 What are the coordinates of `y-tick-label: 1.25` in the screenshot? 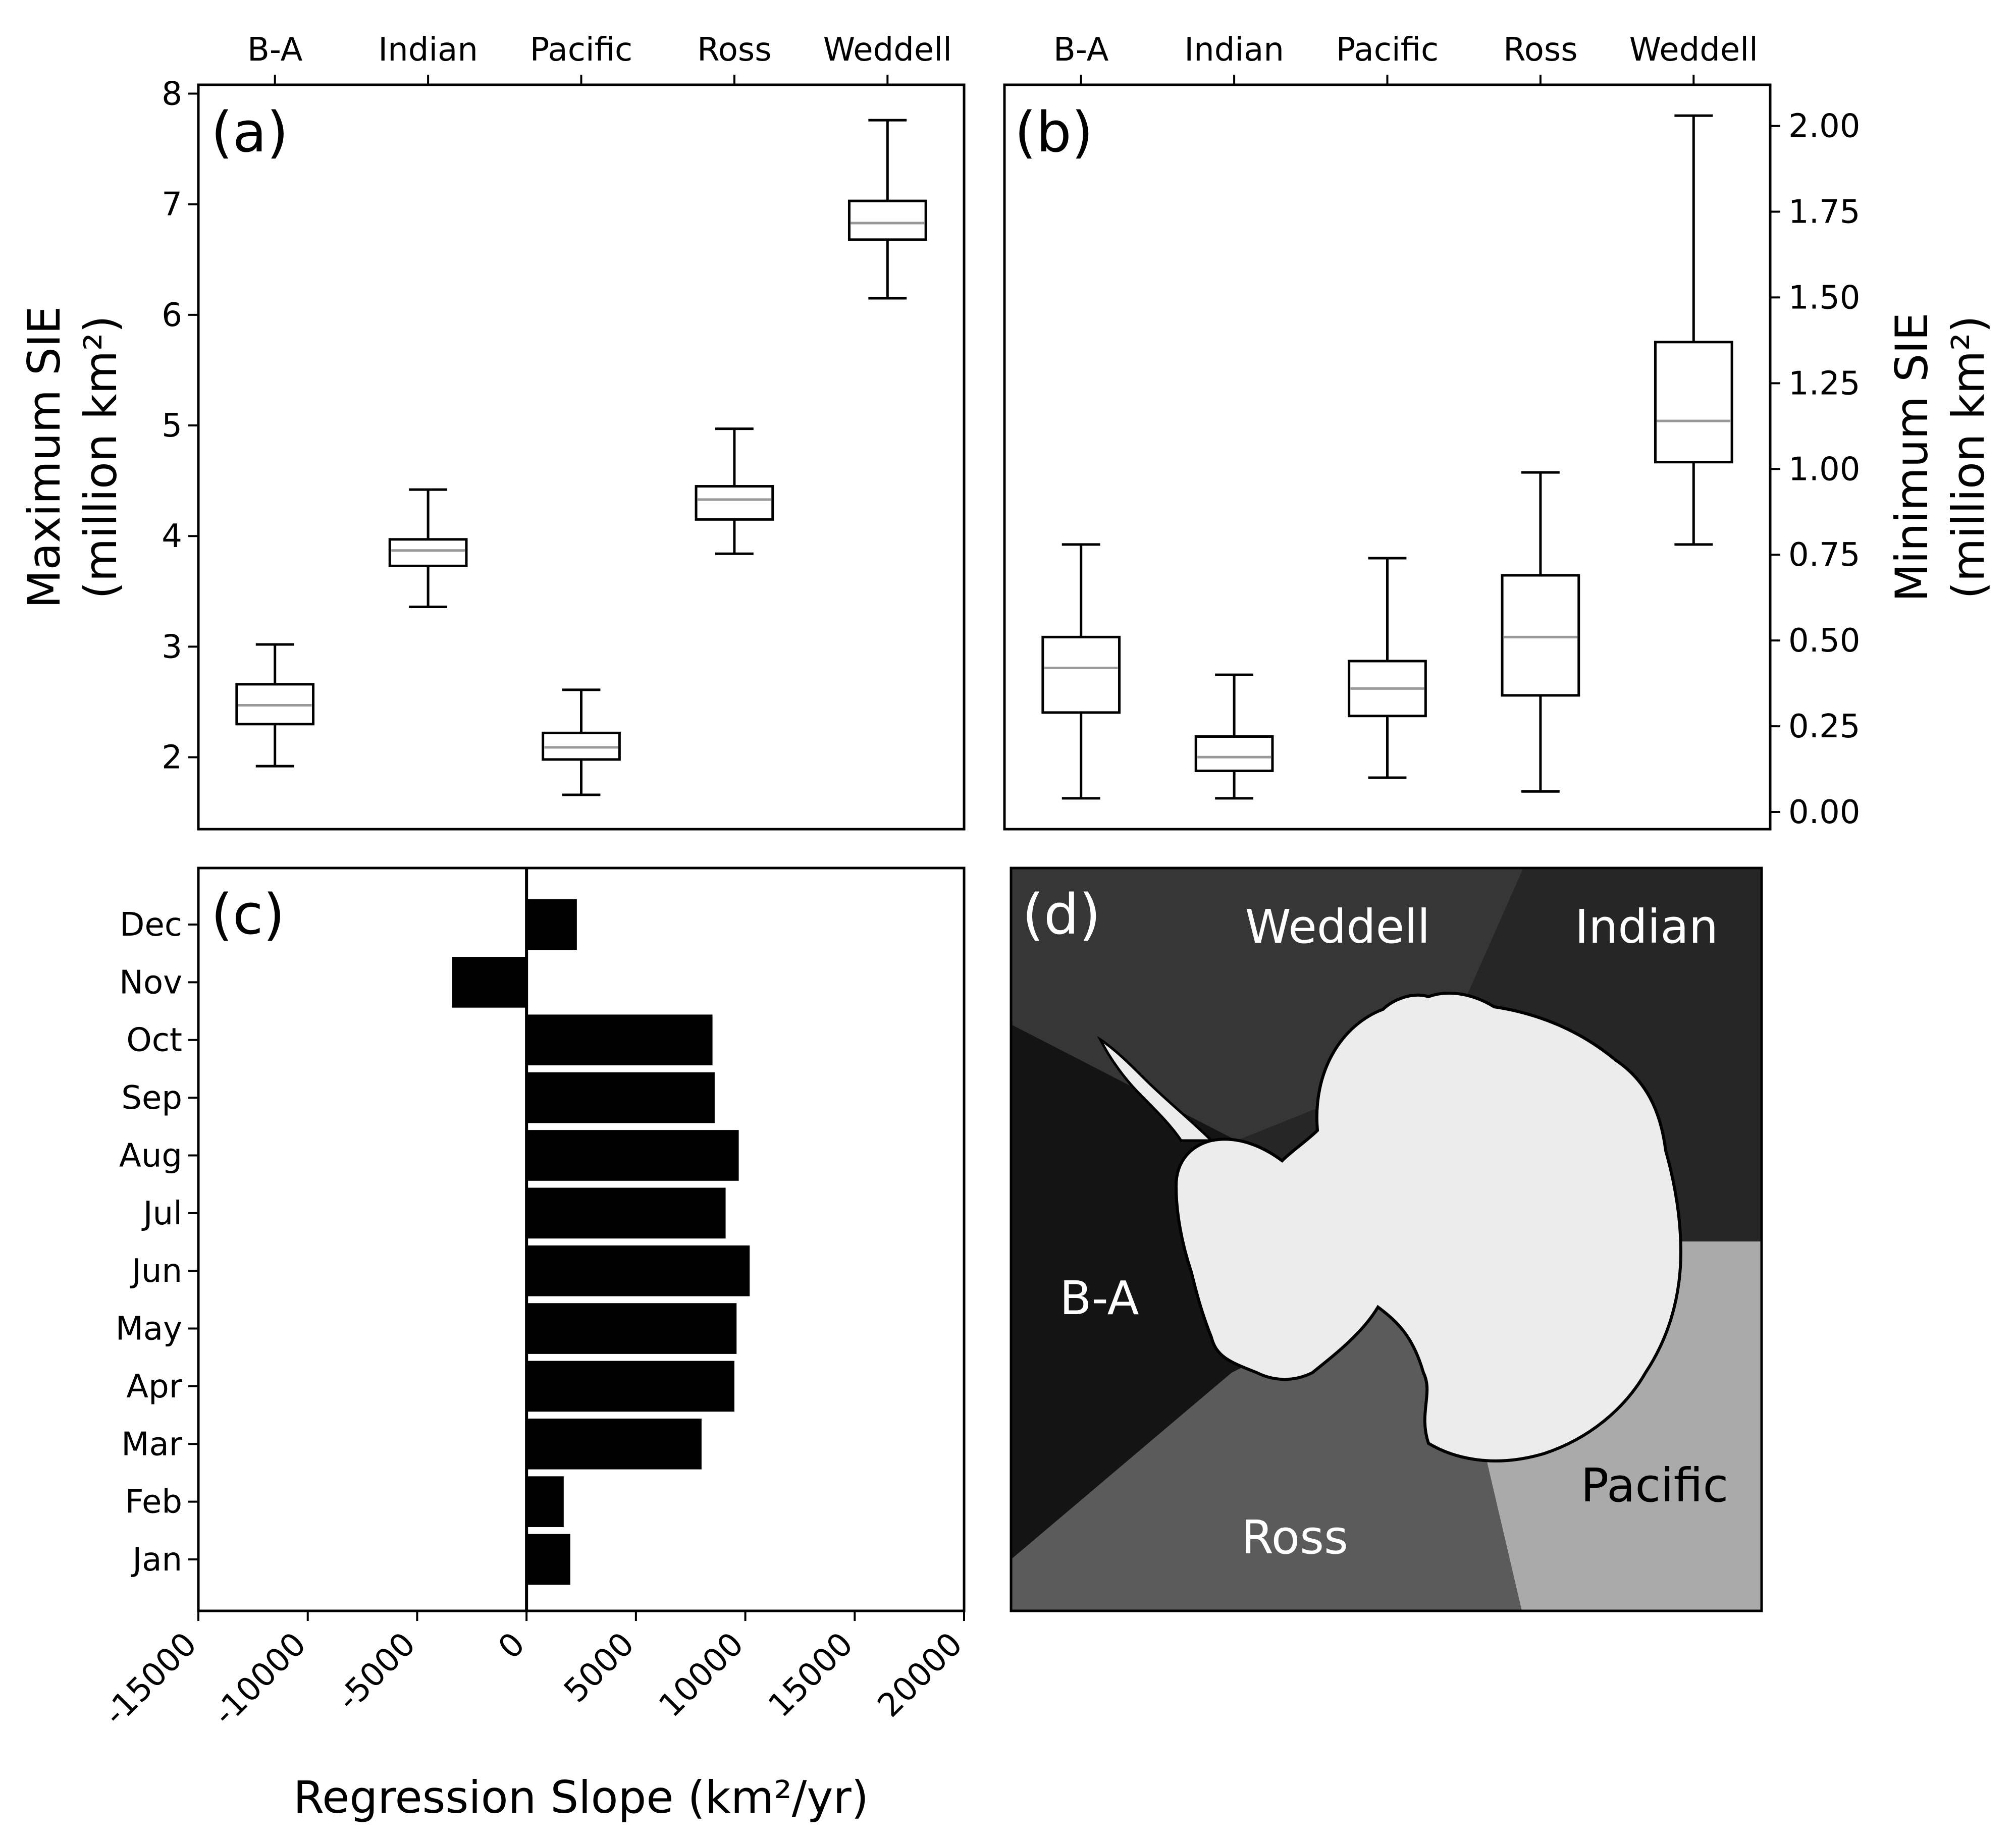 It's located at (1824, 383).